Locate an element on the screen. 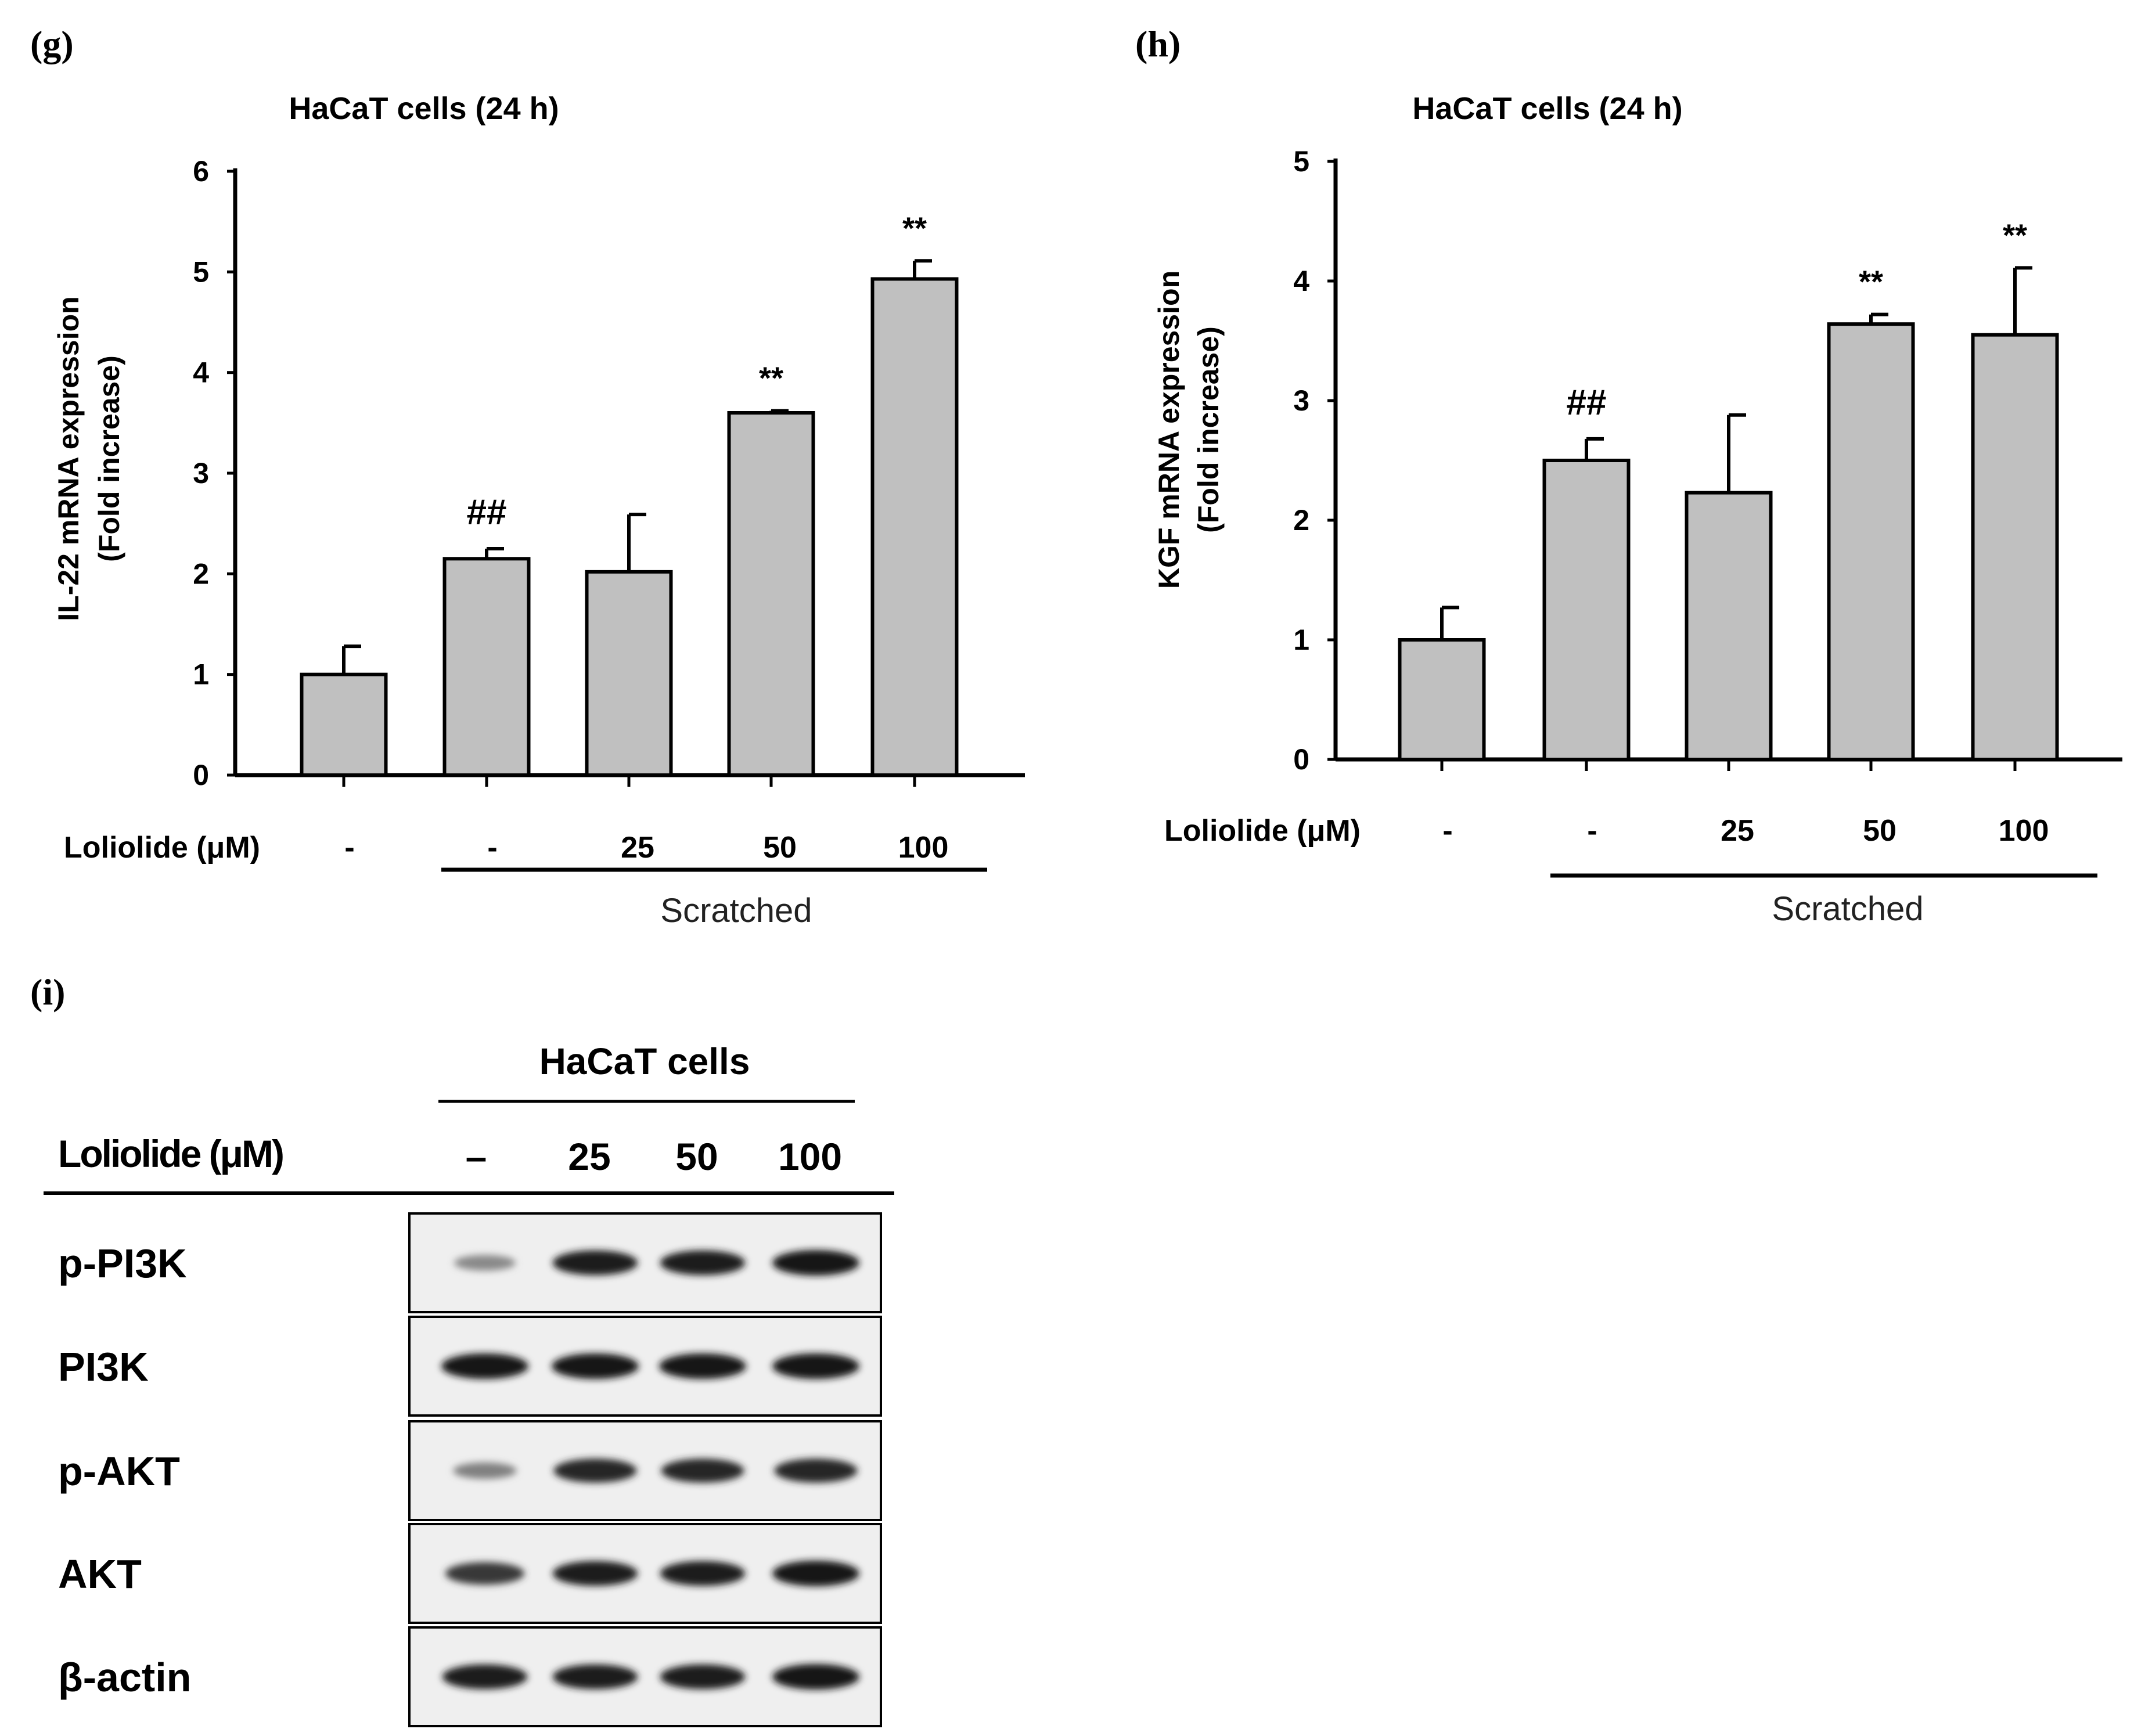  y-tick-label: 6 is located at coordinates (201, 171).